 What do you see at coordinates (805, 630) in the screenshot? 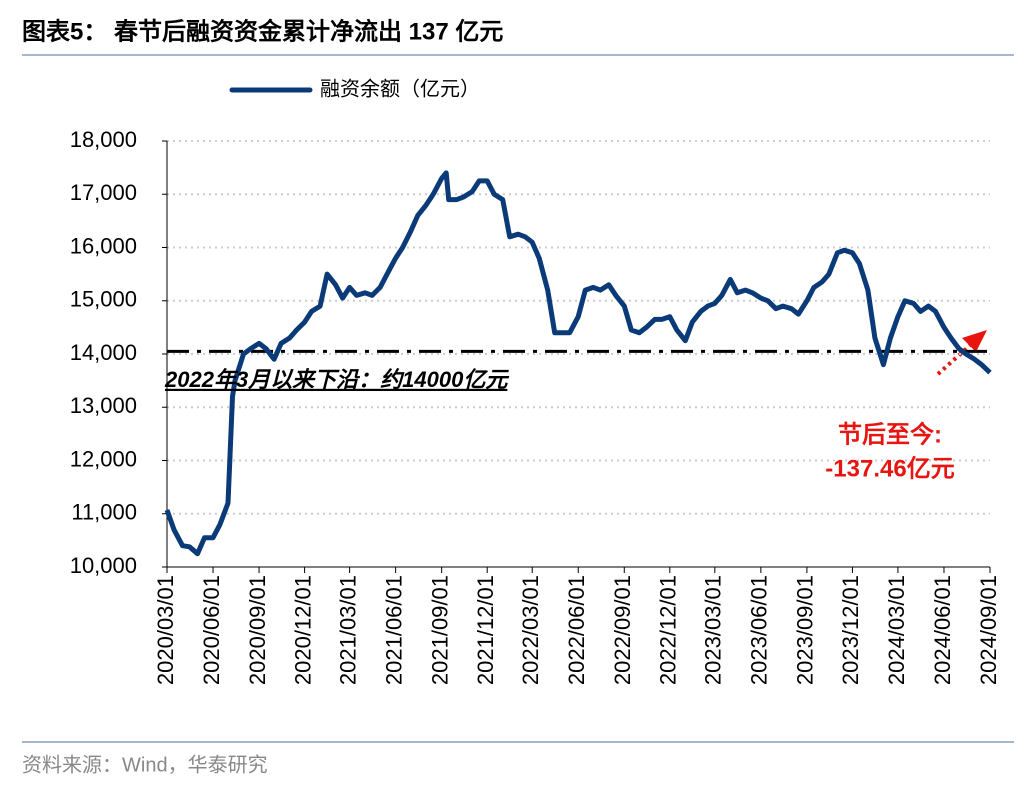
I see `x-tick-label: 2023/09/01` at bounding box center [805, 630].